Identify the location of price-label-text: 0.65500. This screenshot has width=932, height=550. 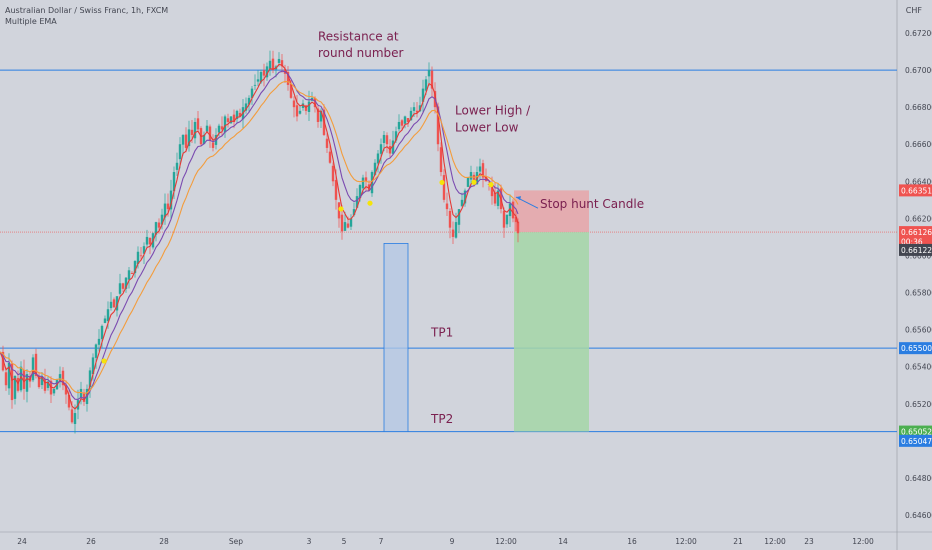
(916, 348).